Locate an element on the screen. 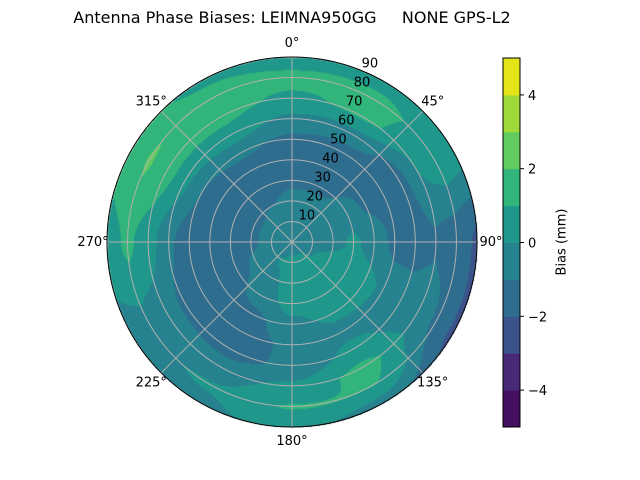  angle-tick-label: 270° is located at coordinates (92, 242).